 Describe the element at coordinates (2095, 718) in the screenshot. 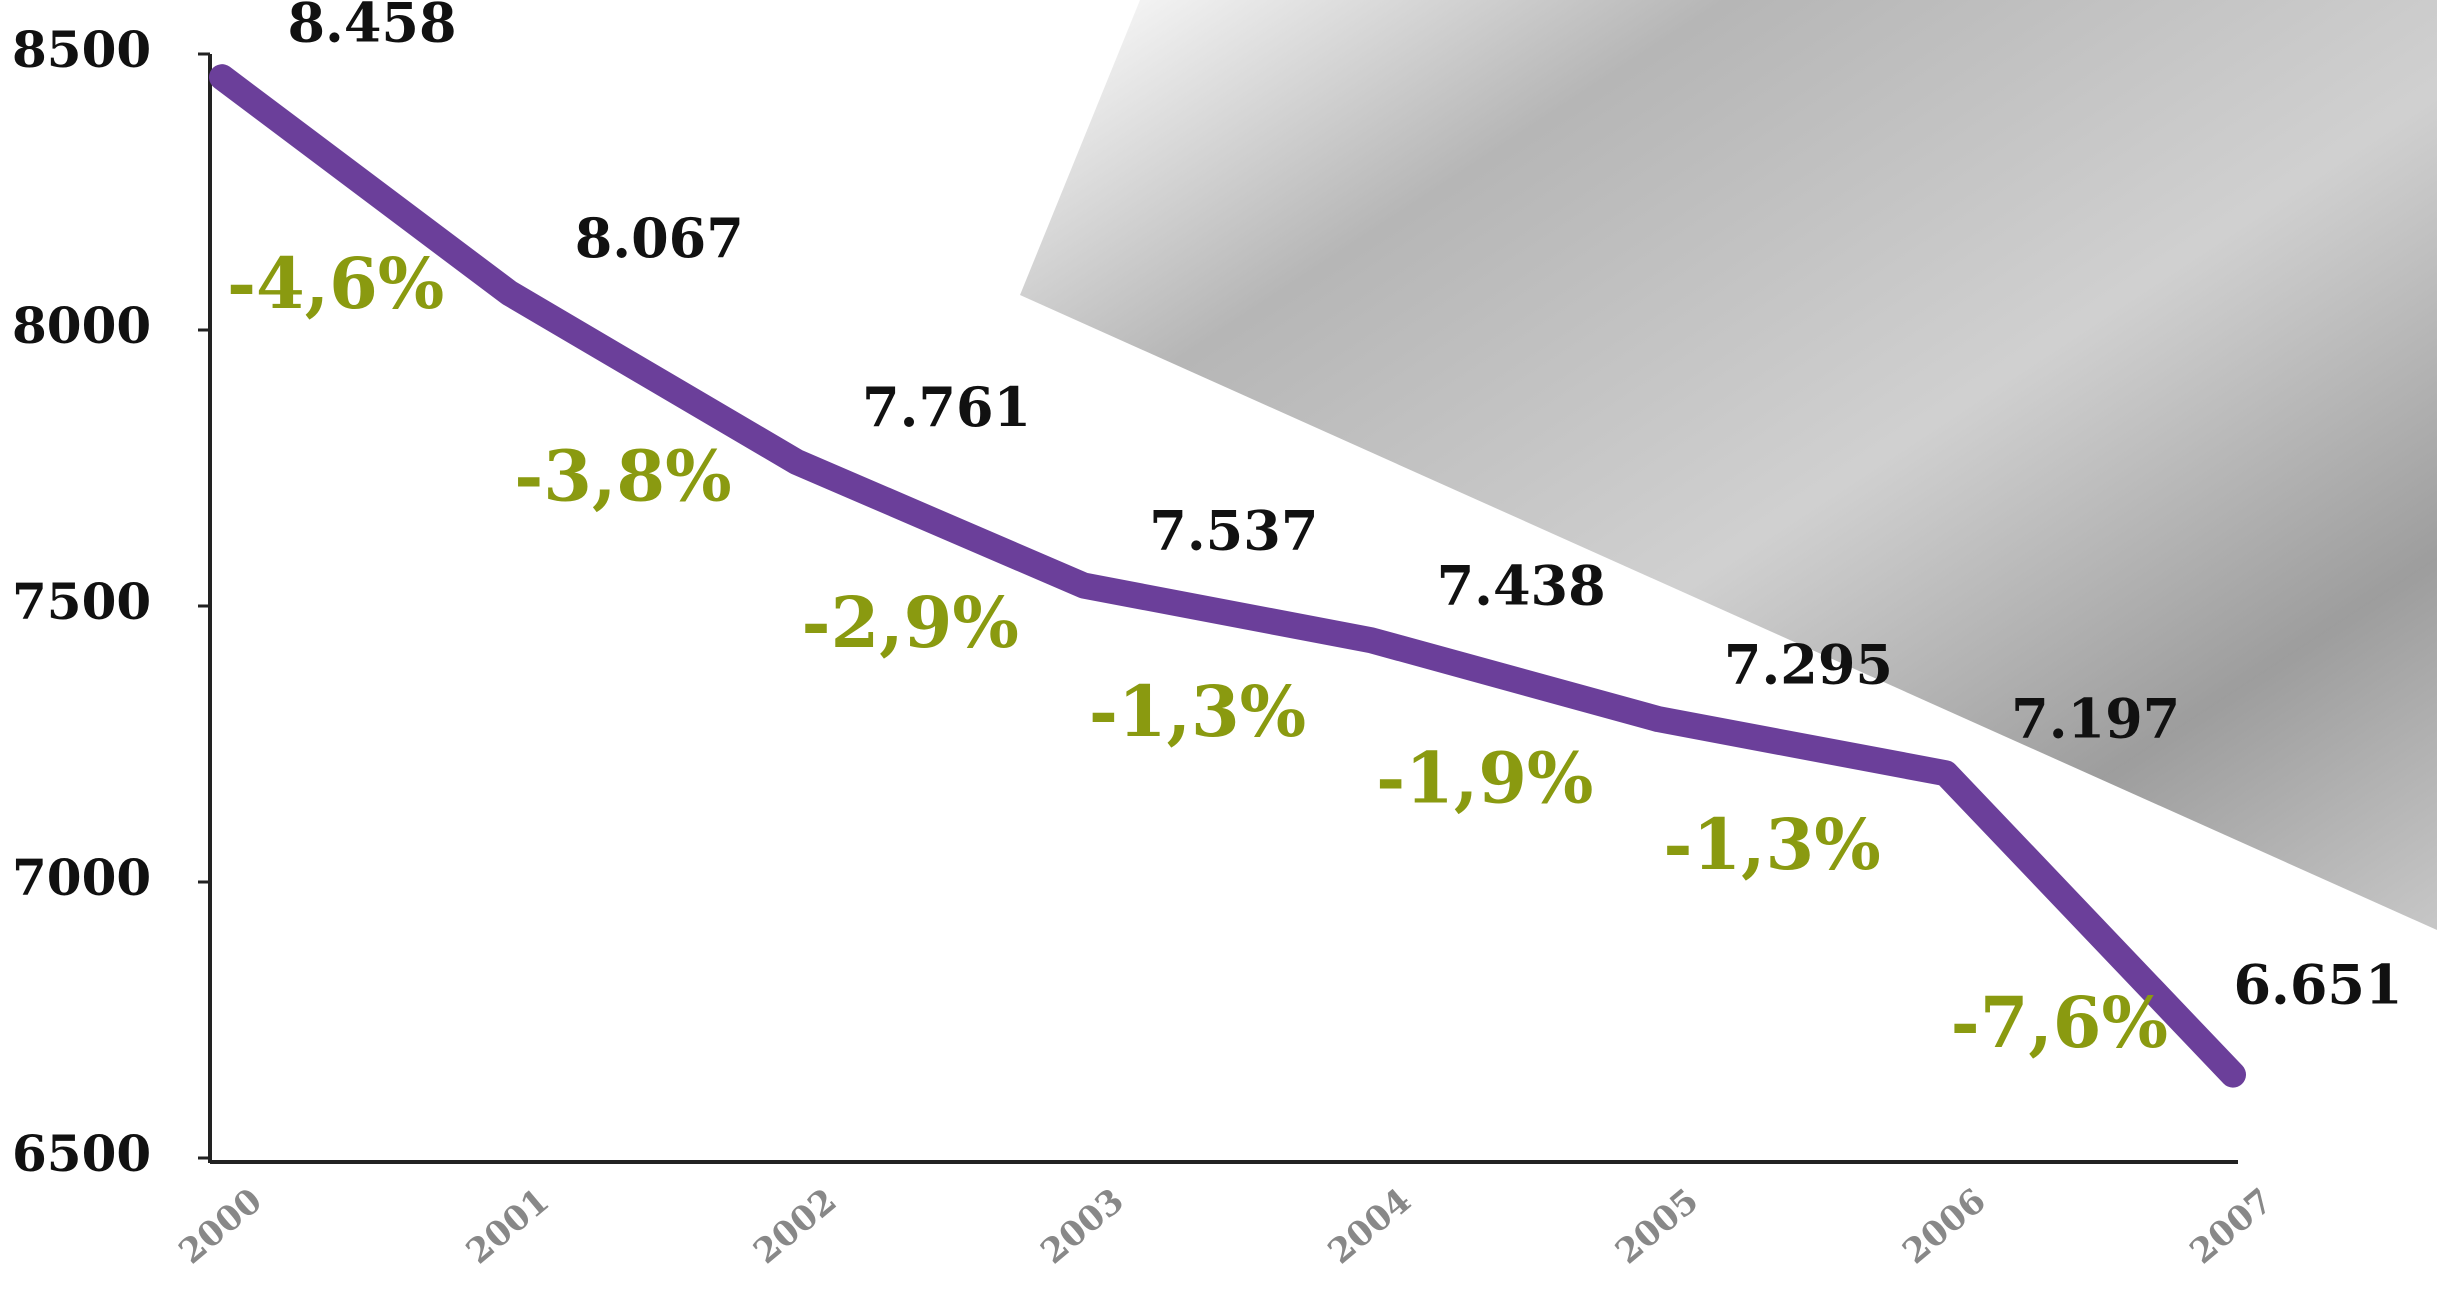

I see `data-label: 7.197` at that location.